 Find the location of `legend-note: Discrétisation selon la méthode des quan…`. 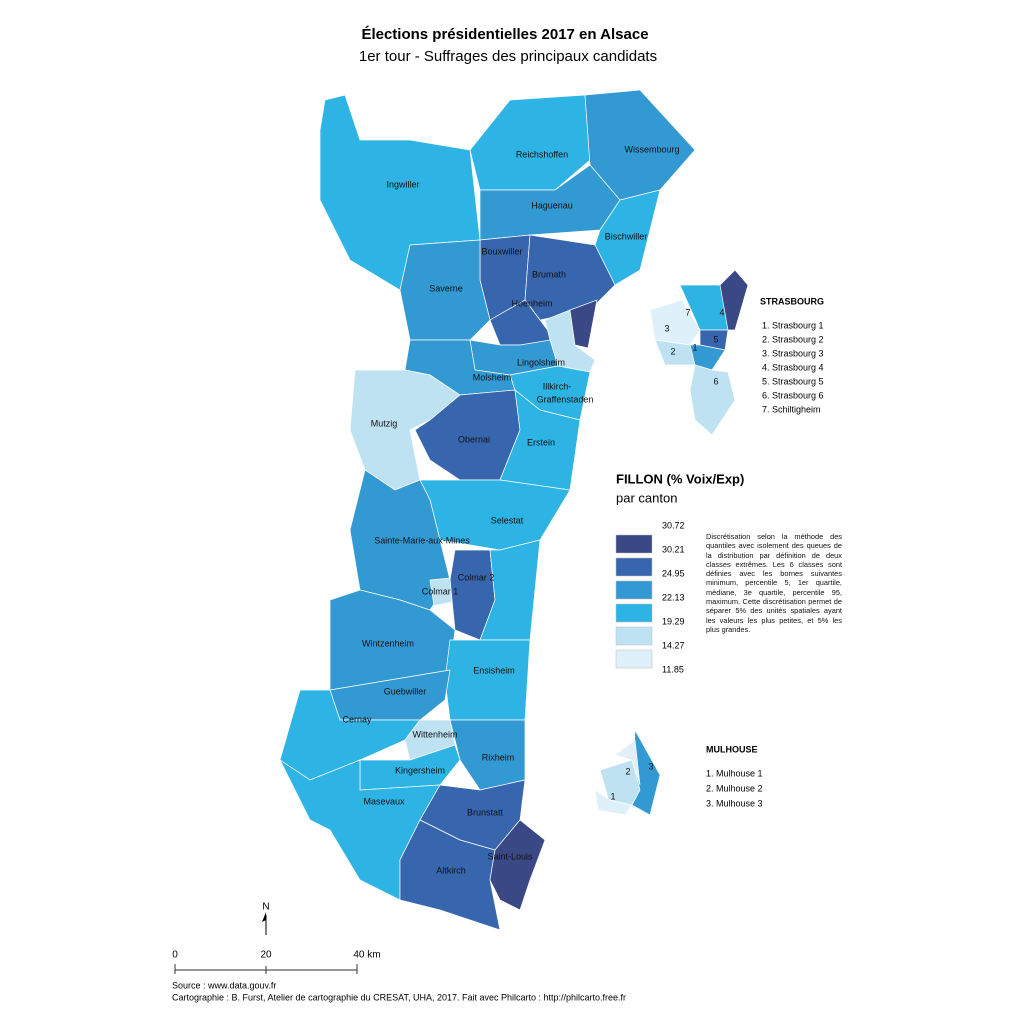

legend-note: Discrétisation selon la méthode des quan… is located at coordinates (774, 583).